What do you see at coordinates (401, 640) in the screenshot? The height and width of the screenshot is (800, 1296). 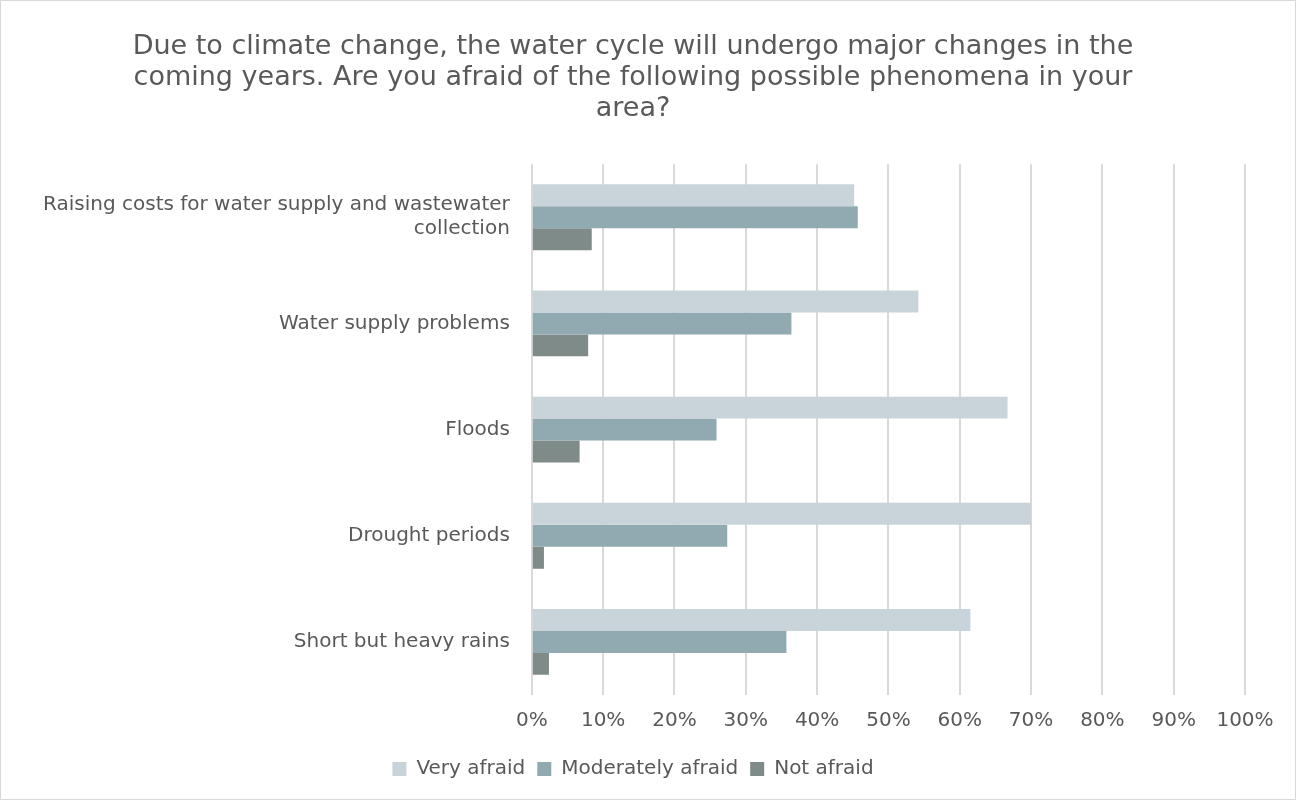 I see `y-tick-label: Short but heavy rains` at bounding box center [401, 640].